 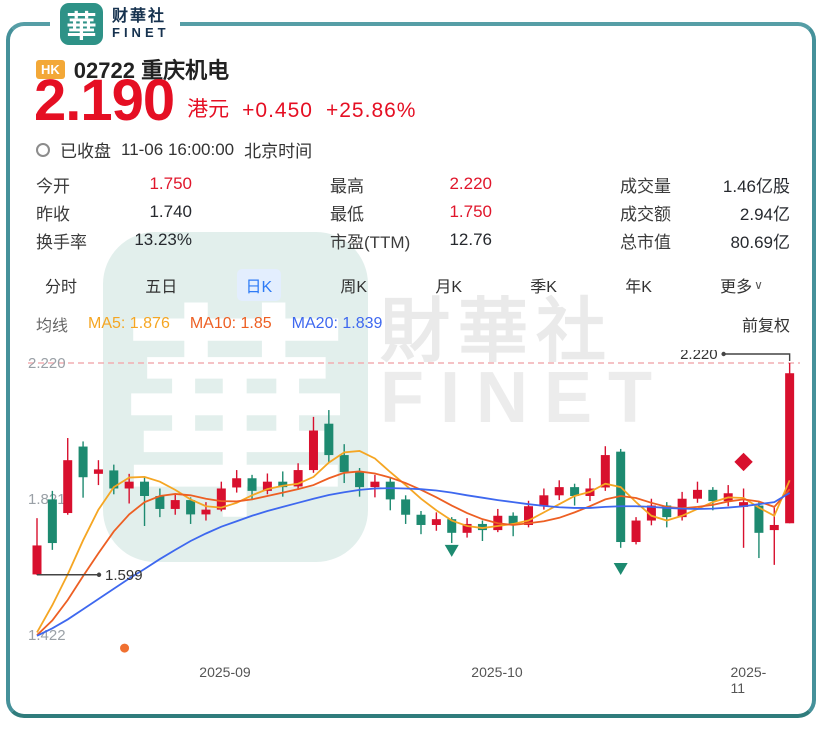 I want to click on brand-name-en: FINET, so click(x=141, y=32).